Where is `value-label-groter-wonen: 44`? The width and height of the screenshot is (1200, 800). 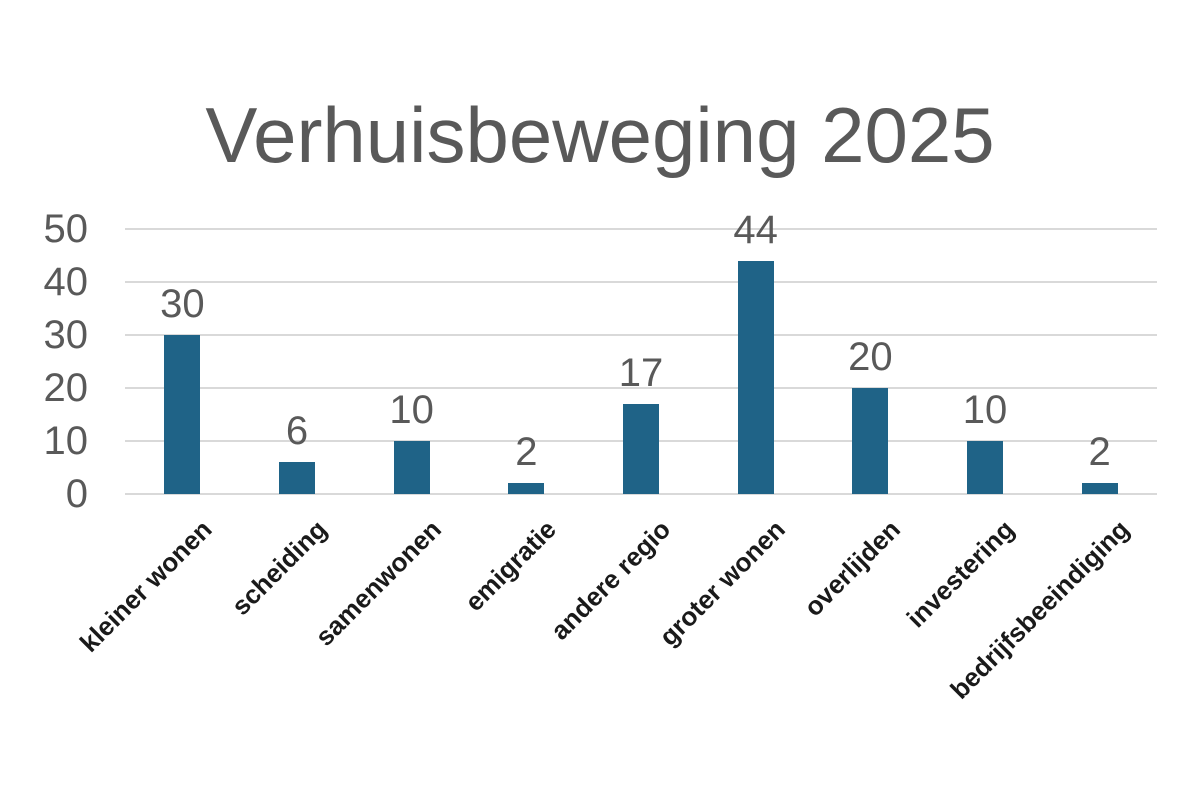
value-label-groter-wonen: 44 is located at coordinates (755, 229).